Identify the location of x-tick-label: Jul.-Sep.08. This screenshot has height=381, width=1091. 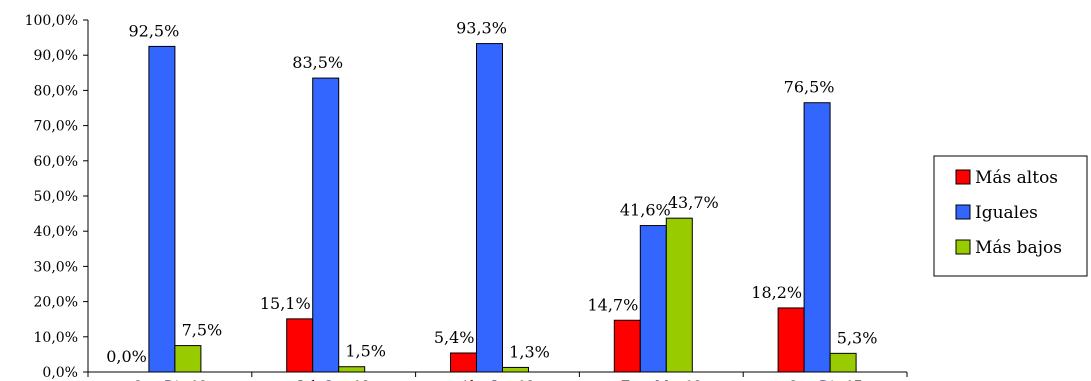
(333, 380).